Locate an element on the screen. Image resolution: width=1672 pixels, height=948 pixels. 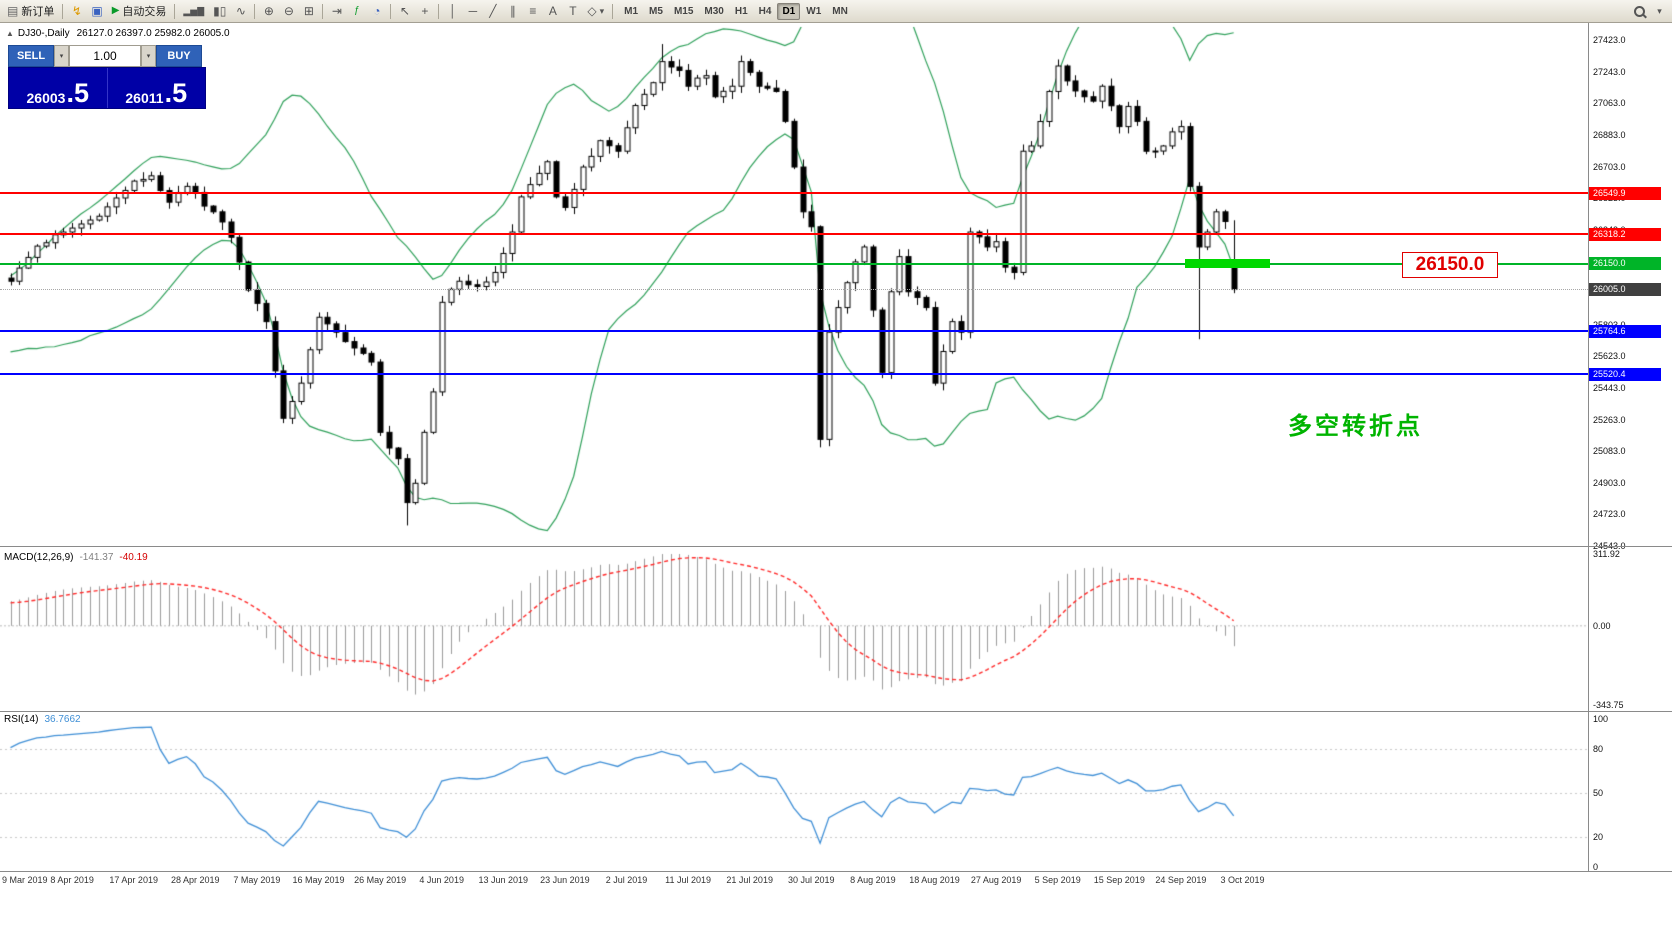
panel-separator-macd-rsi is located at coordinates (836, 711).